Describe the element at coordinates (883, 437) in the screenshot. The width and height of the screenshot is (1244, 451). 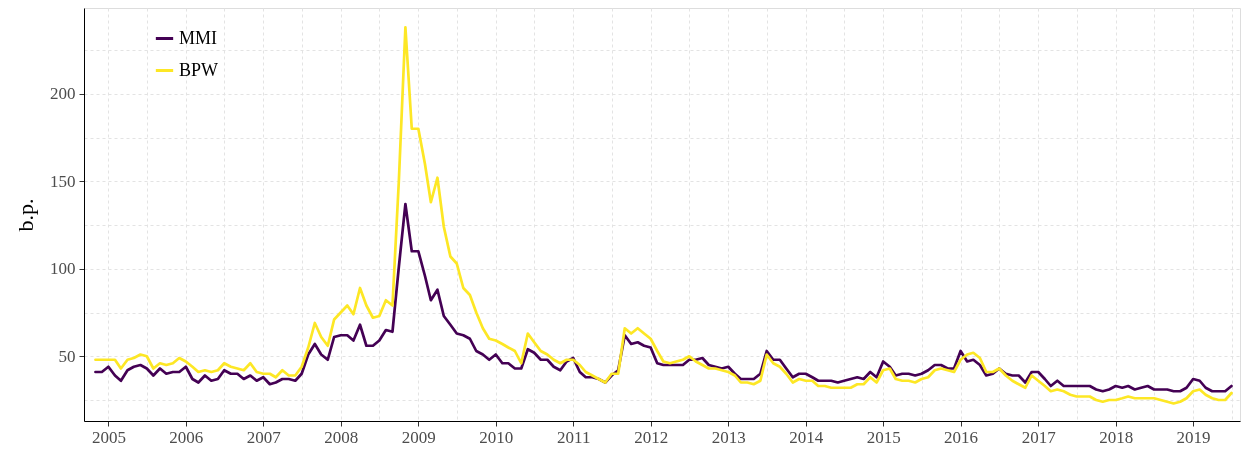
I see `x-tick-label: 2015` at that location.